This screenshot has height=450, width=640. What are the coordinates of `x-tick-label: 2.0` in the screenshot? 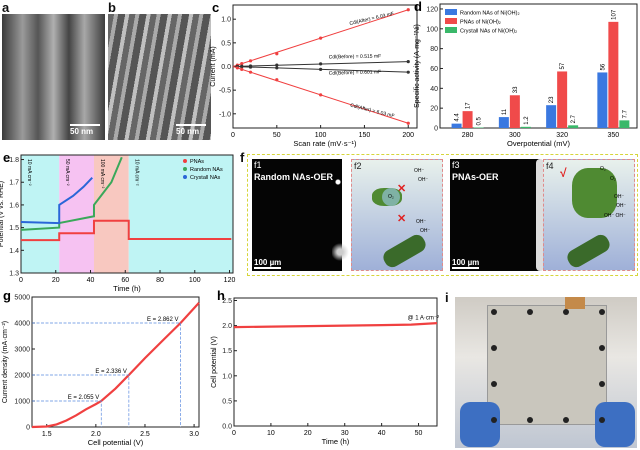 It's located at (96, 434).